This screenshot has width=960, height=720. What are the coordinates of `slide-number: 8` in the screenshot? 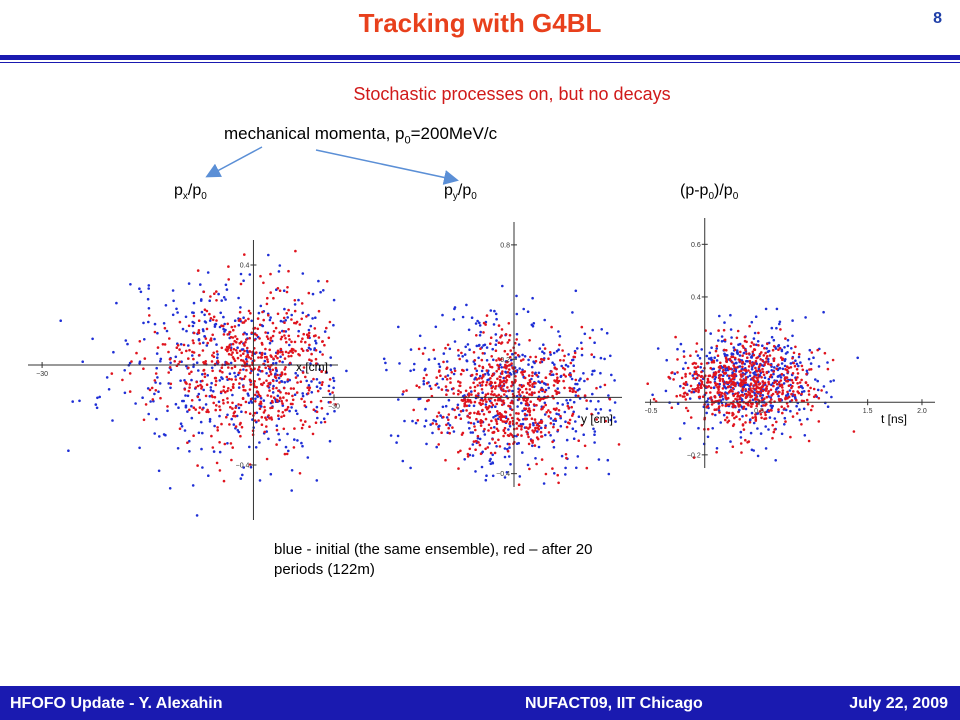 It's located at (937, 18).